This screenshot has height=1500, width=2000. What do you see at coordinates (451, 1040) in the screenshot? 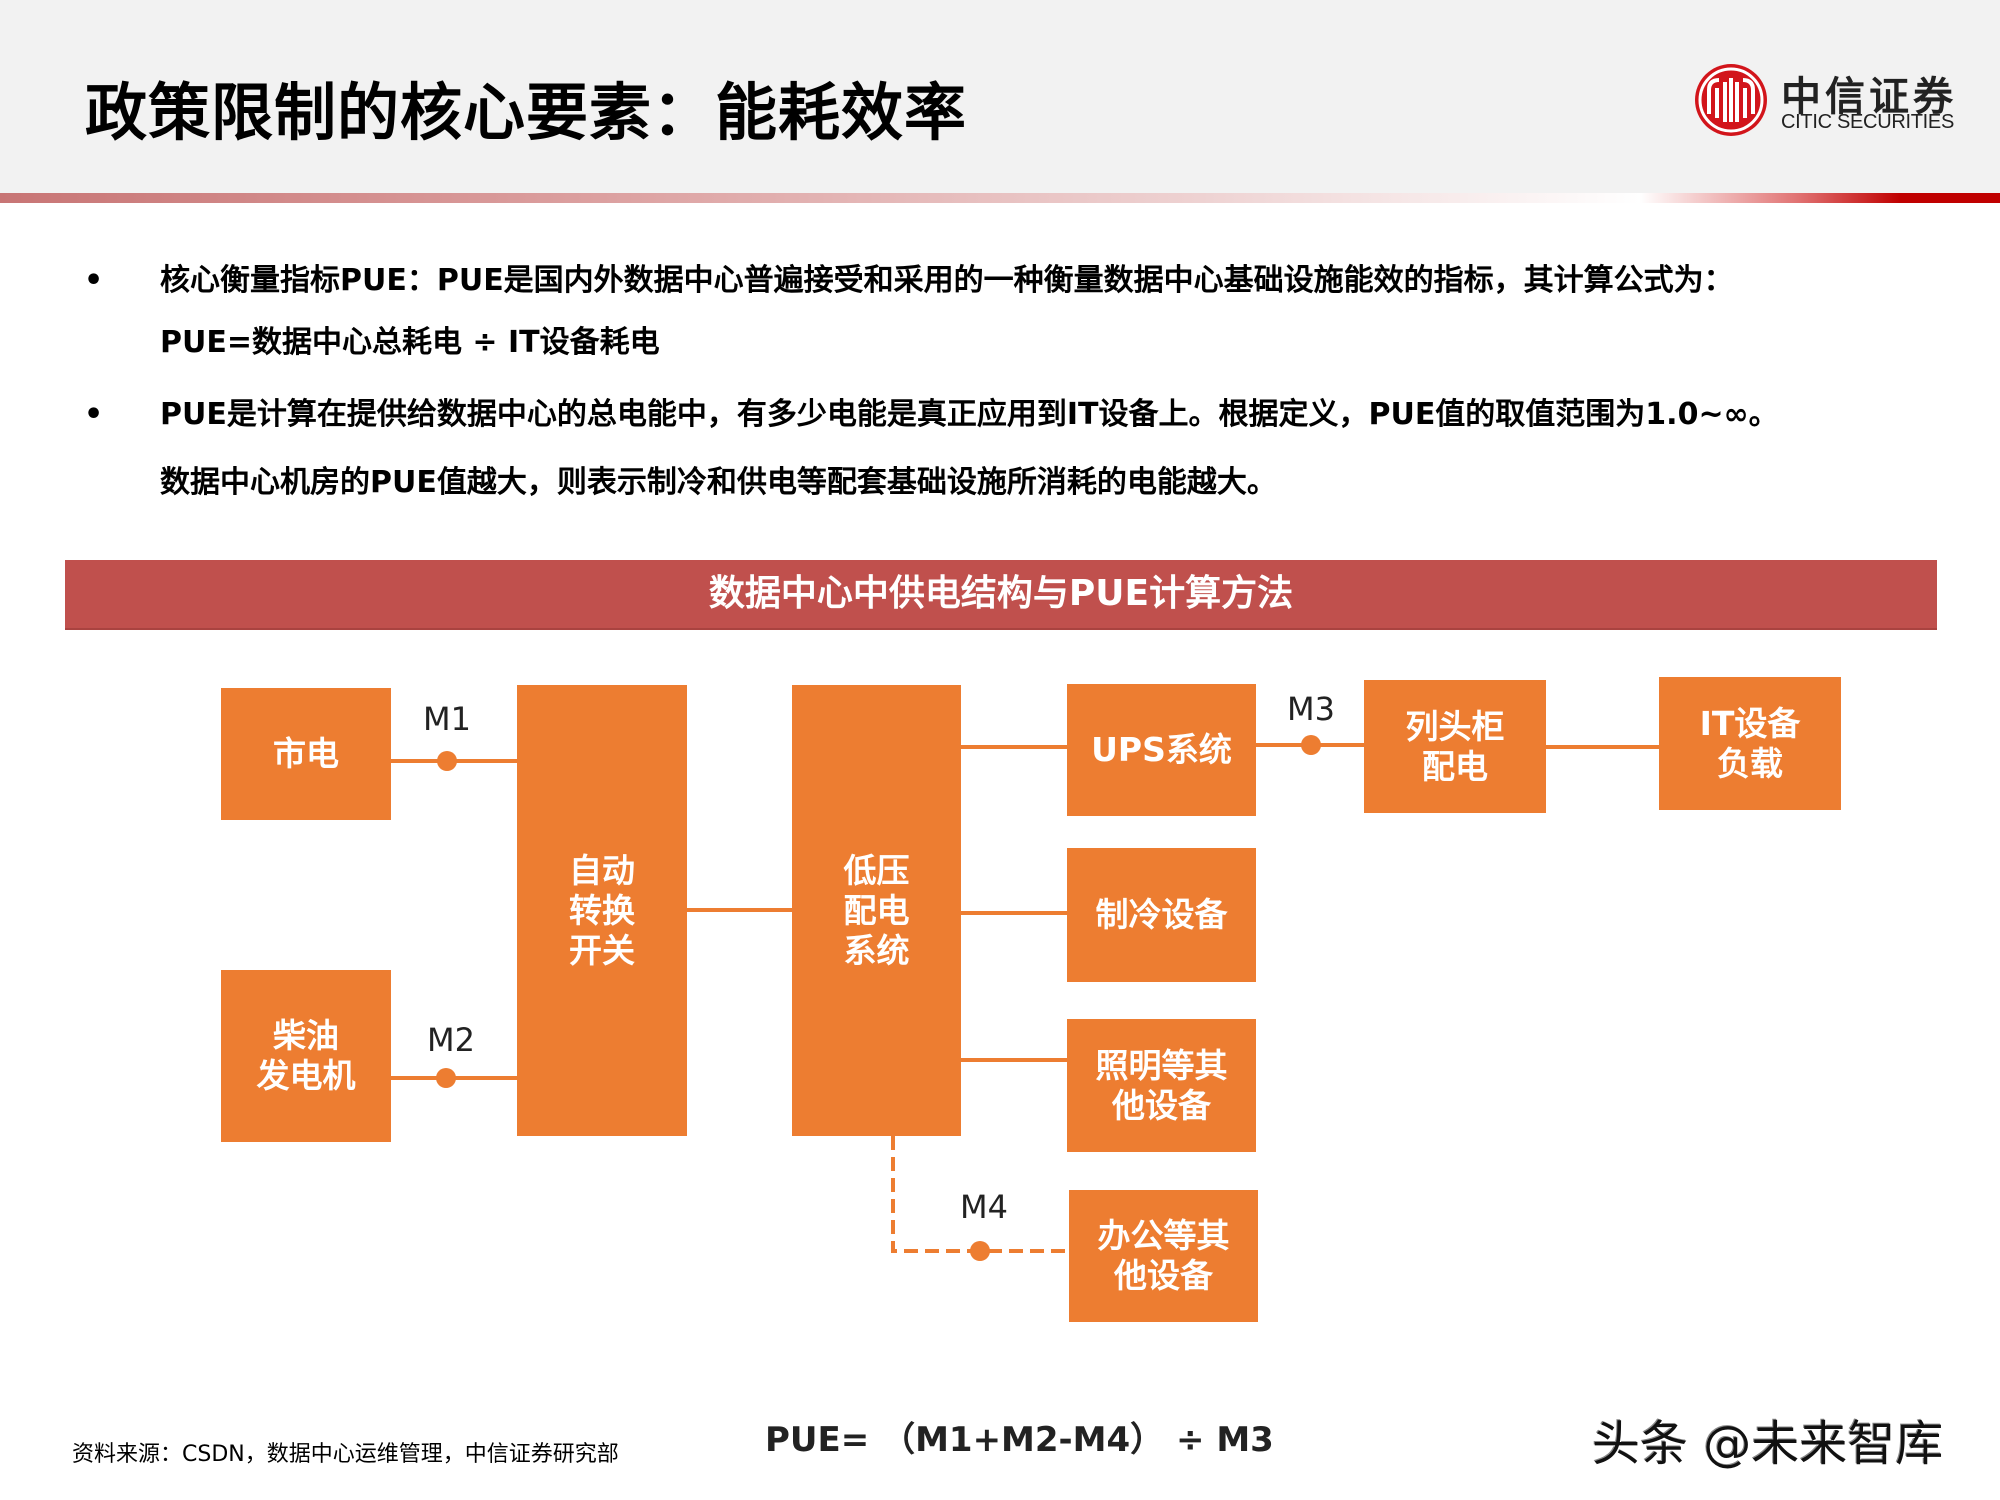
I see `meter-m2-label: M2` at bounding box center [451, 1040].